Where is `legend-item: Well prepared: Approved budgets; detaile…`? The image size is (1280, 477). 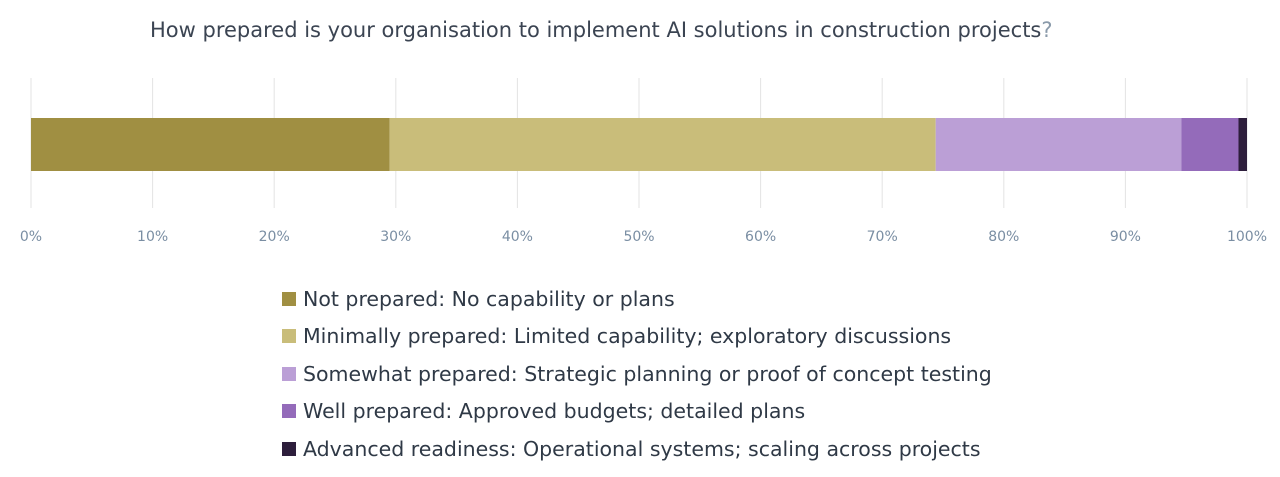
legend-item: Well prepared: Approved budgets; detaile… is located at coordinates (637, 412).